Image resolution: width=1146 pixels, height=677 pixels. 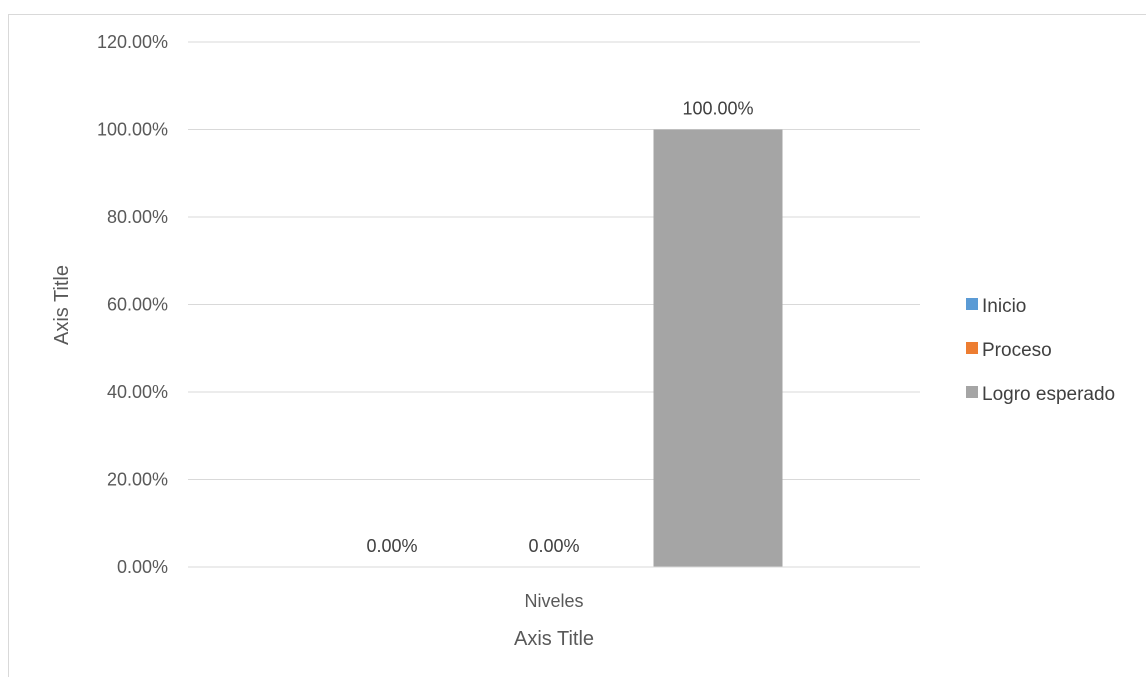 What do you see at coordinates (137, 480) in the screenshot?
I see `y-tick-label: 20.00%` at bounding box center [137, 480].